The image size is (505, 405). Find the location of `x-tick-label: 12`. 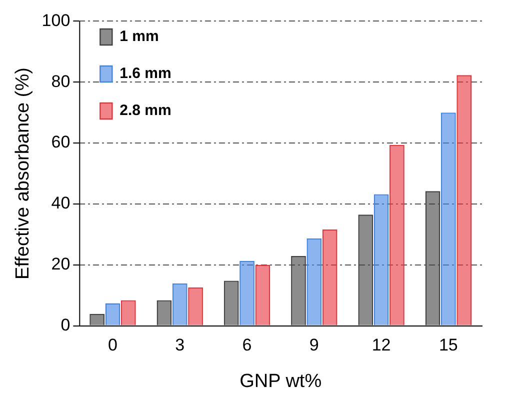

x-tick-label: 12 is located at coordinates (381, 345).